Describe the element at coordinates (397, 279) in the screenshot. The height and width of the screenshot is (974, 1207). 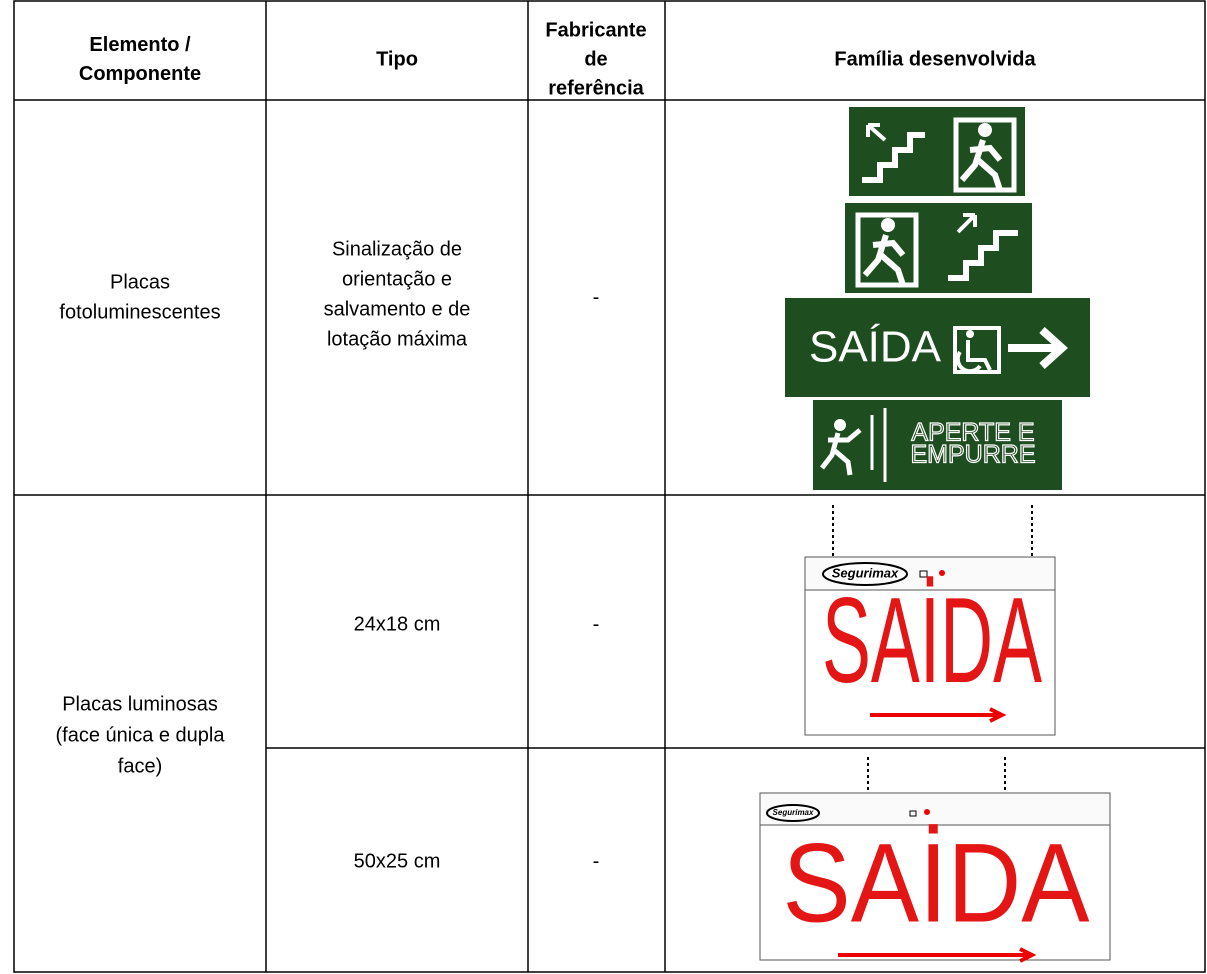
I see `type-cell: orientação e` at that location.